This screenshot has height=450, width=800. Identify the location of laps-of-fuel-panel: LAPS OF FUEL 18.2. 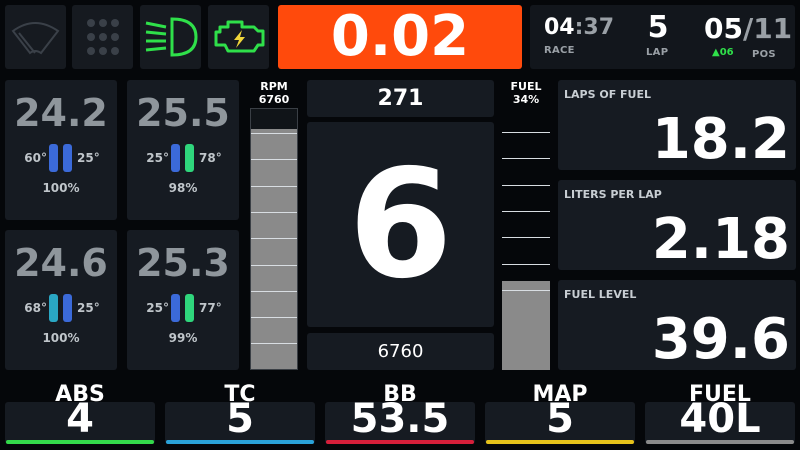
(677, 125).